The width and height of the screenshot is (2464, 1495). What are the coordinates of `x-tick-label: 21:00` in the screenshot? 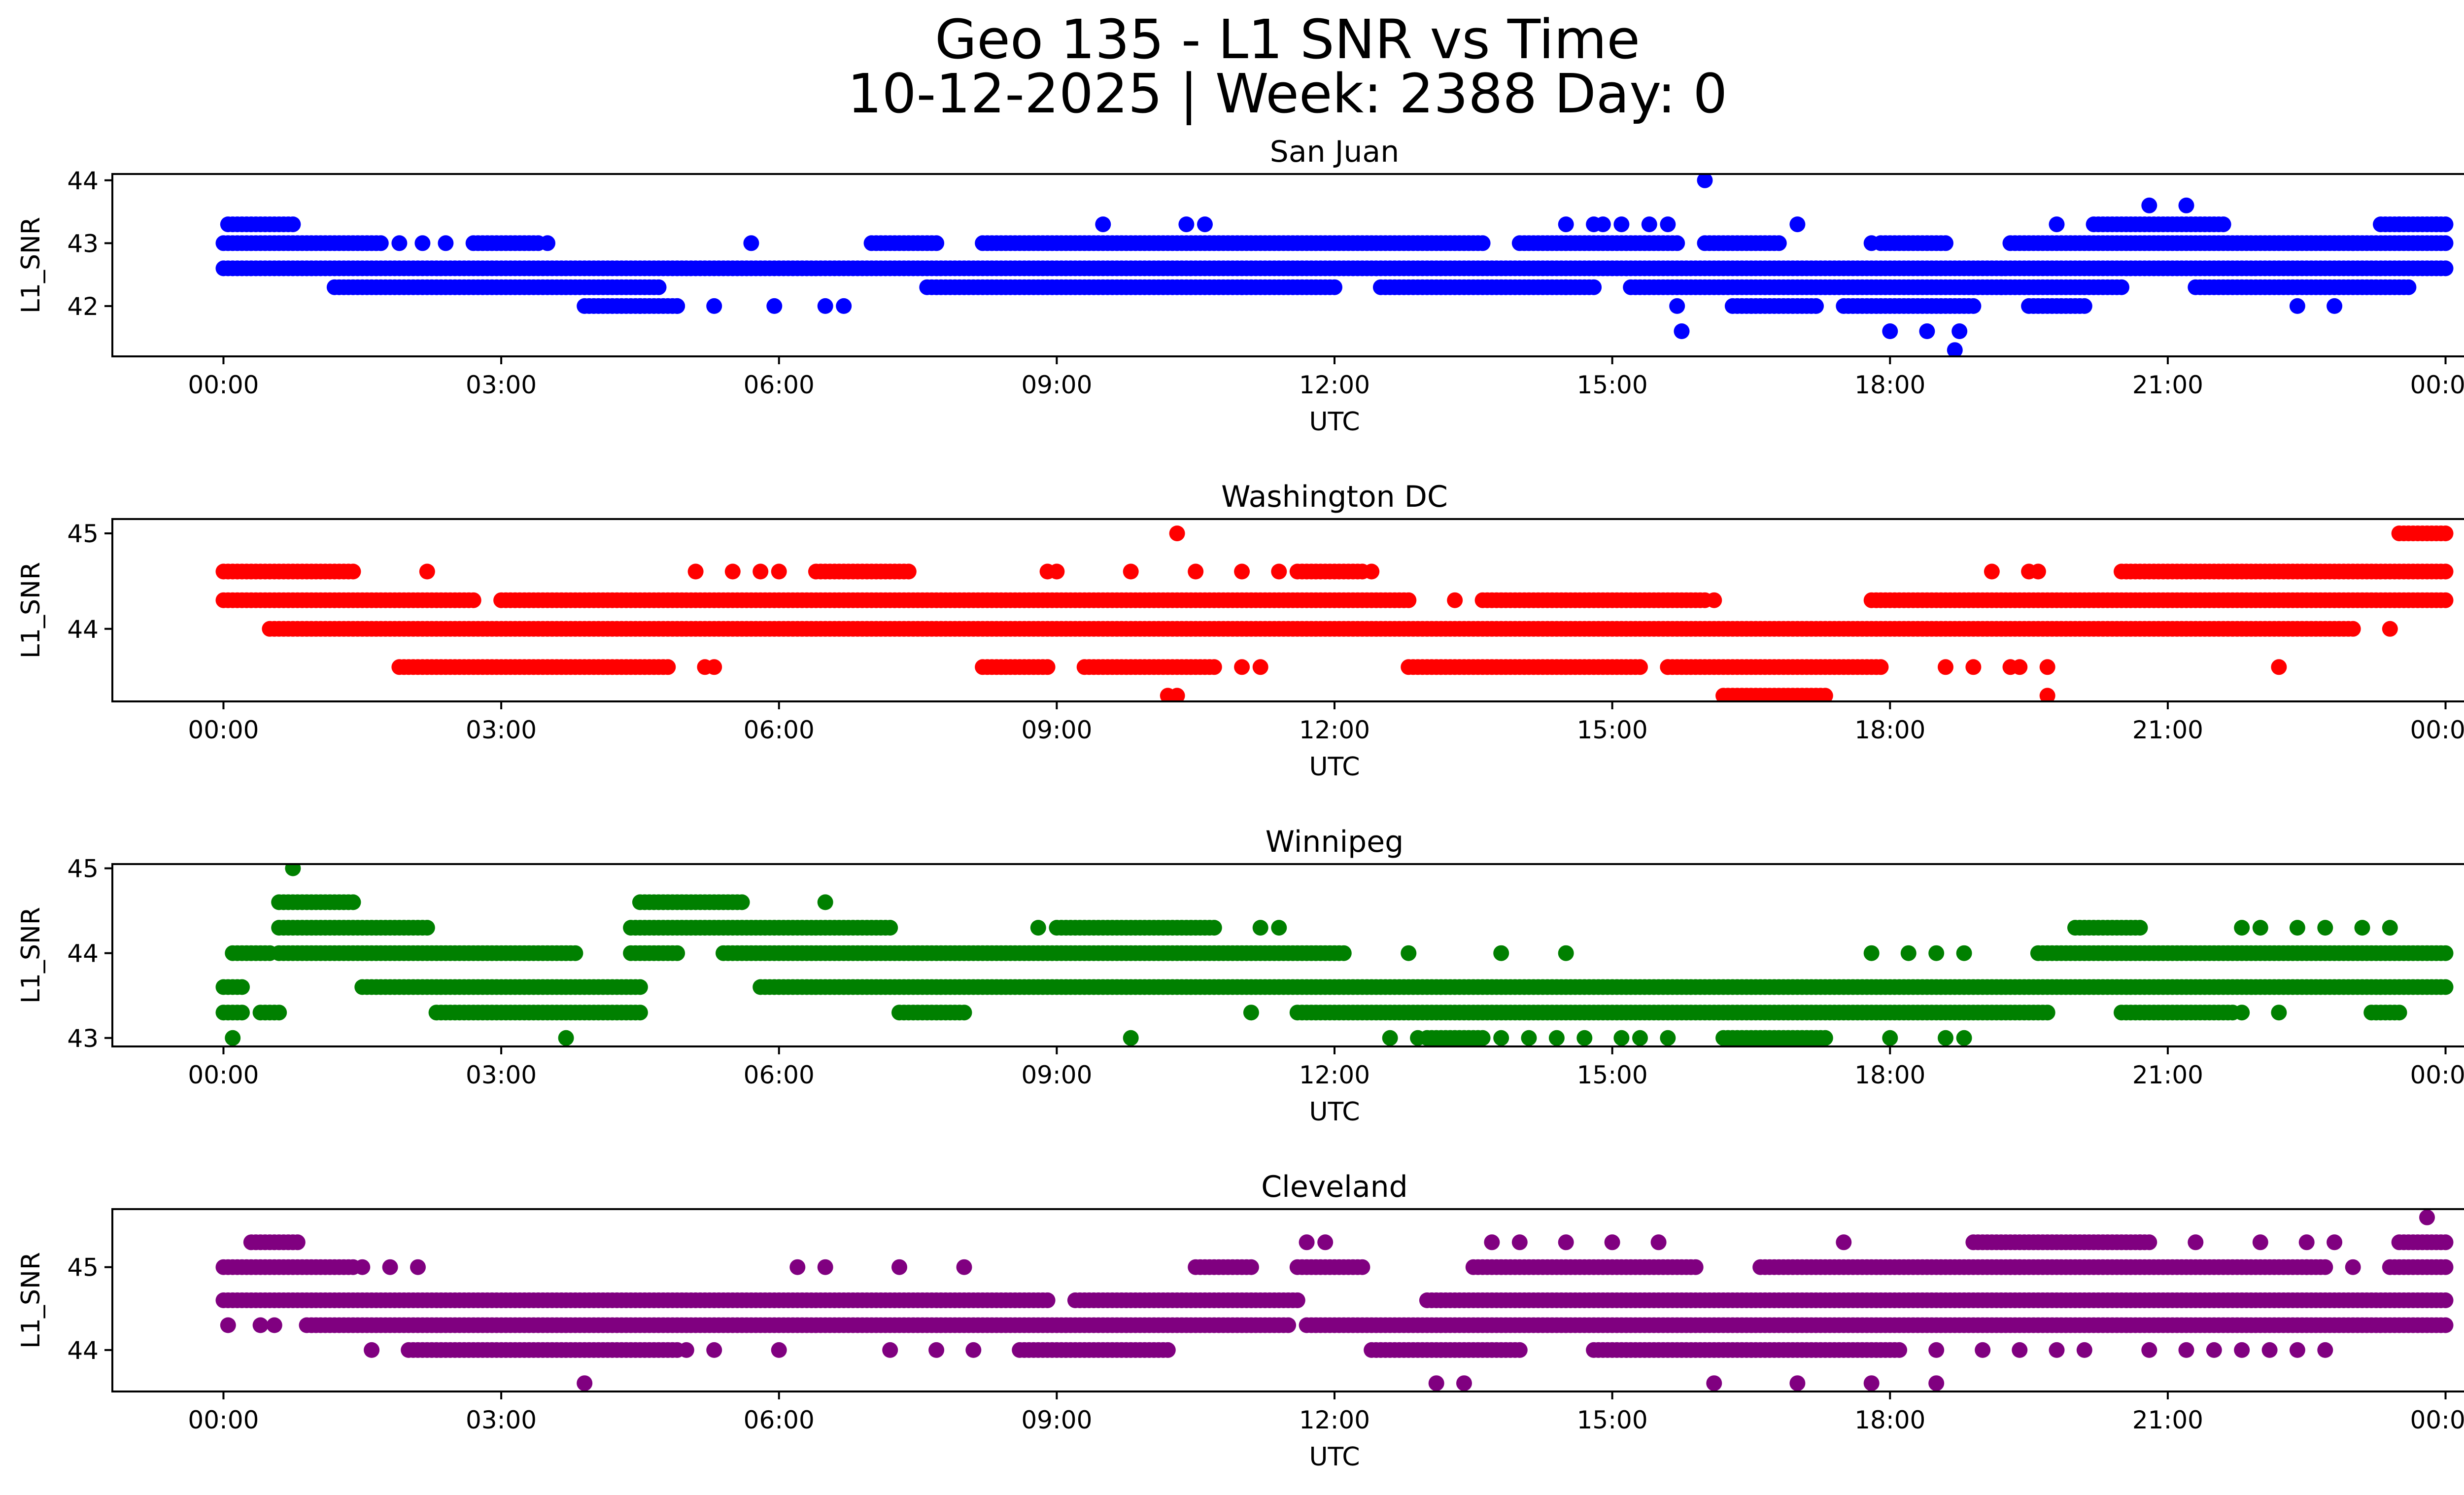 It's located at (2167, 1075).